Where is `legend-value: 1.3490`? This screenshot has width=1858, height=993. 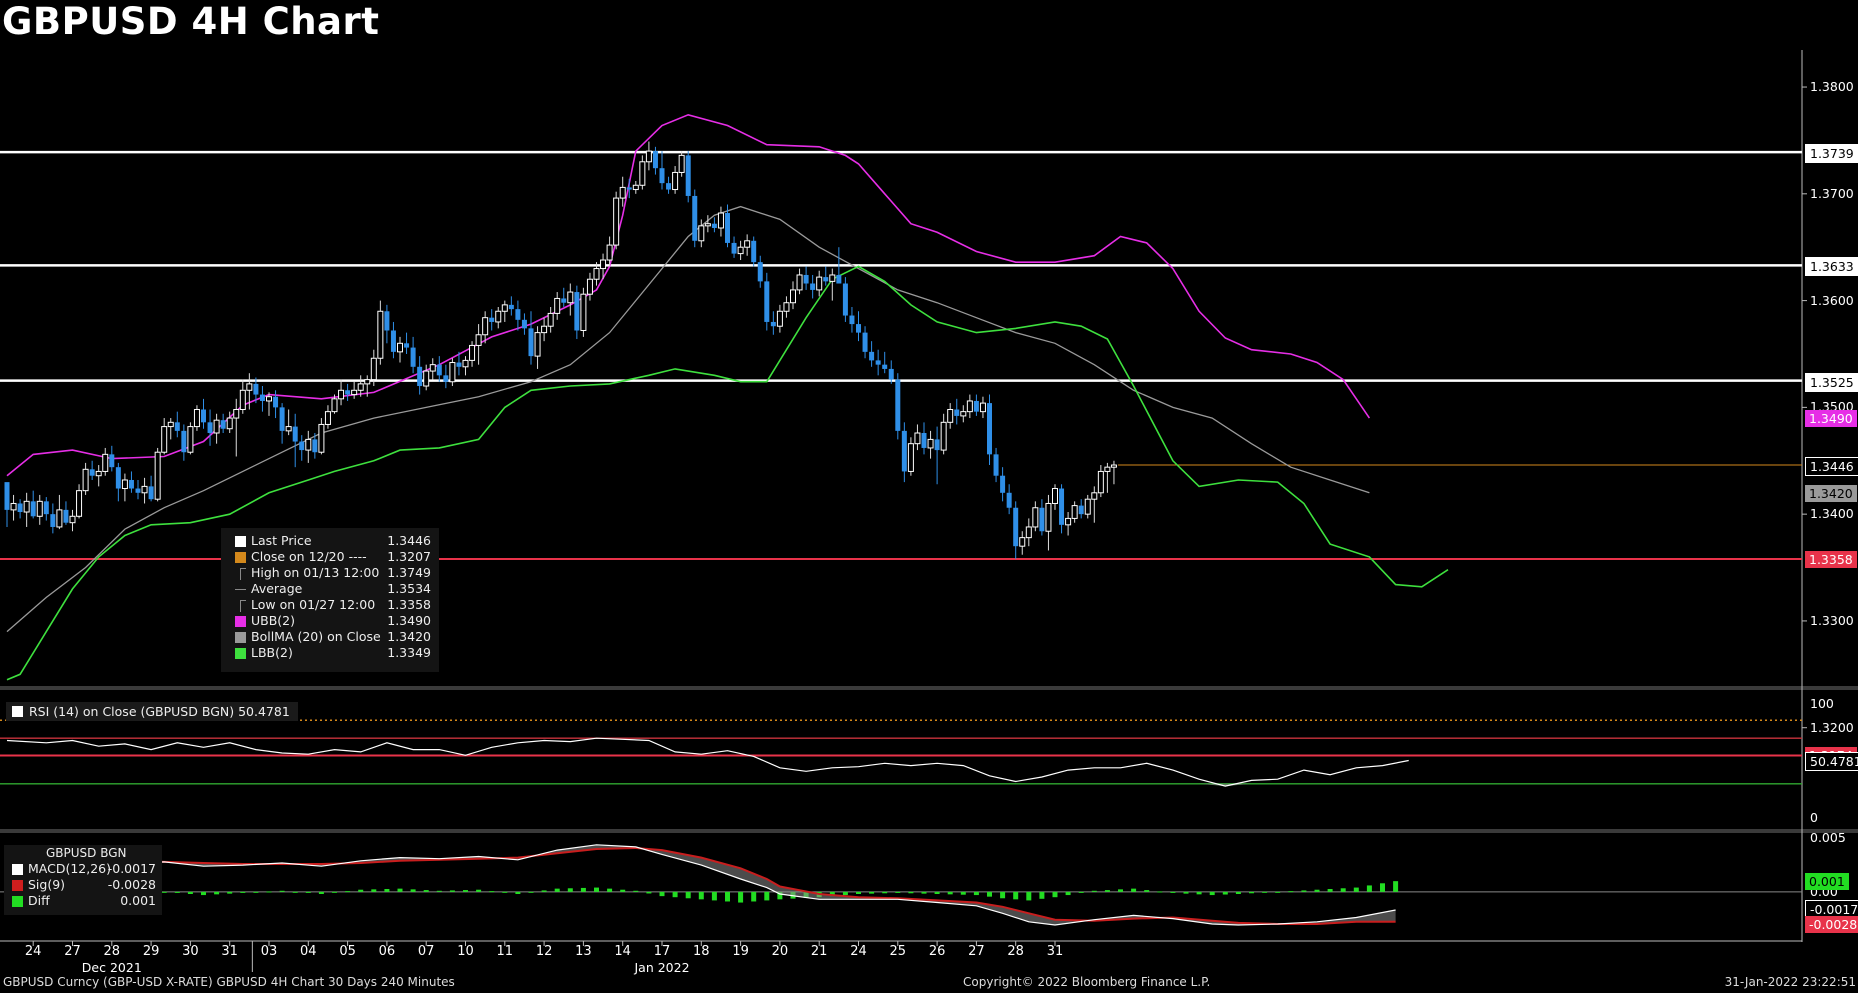 legend-value: 1.3490 is located at coordinates (409, 620).